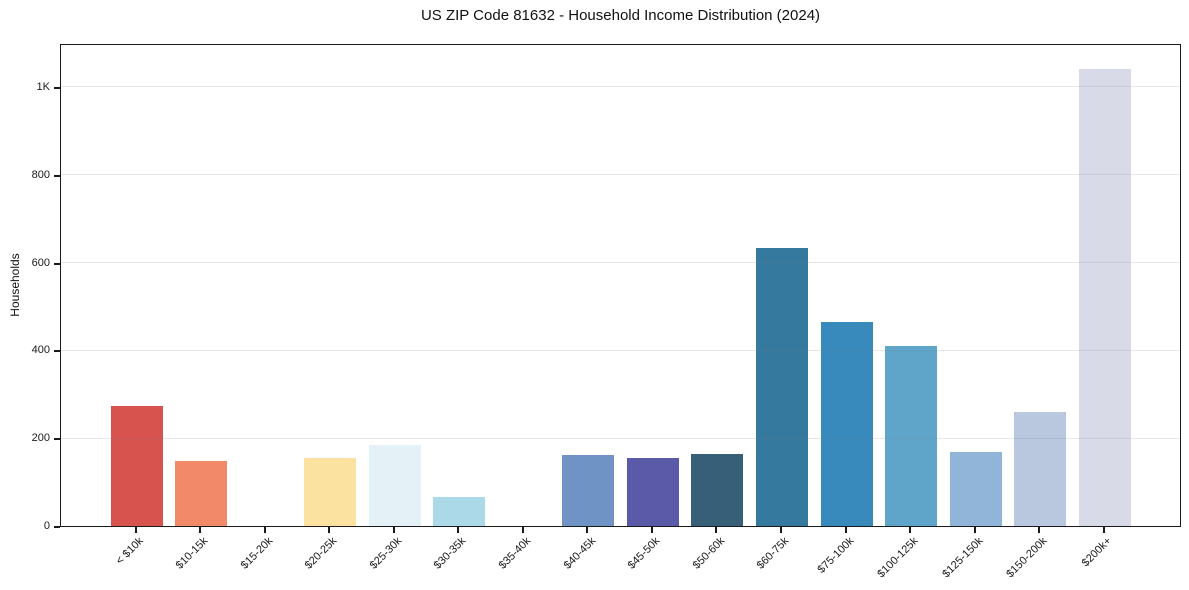  Describe the element at coordinates (708, 553) in the screenshot. I see `x-tick-label-10: $50-60k` at that location.